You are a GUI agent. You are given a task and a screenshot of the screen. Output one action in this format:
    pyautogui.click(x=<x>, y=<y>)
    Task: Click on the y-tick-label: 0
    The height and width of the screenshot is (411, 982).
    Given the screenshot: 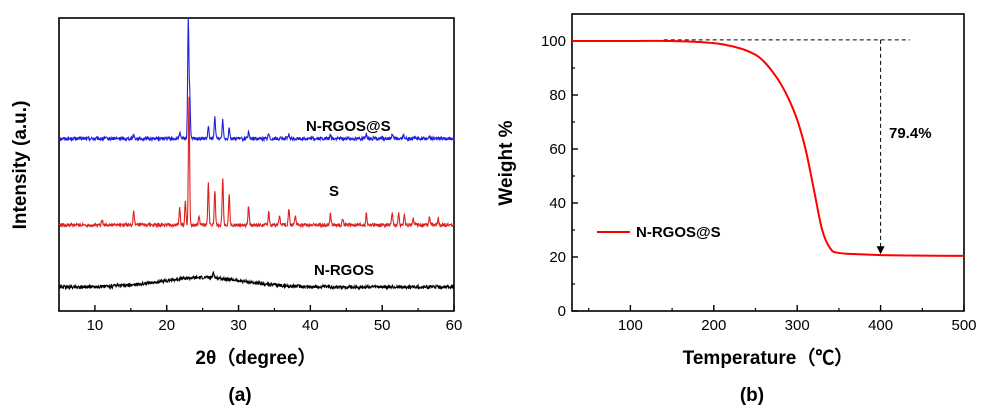 What is the action you would take?
    pyautogui.click(x=562, y=311)
    